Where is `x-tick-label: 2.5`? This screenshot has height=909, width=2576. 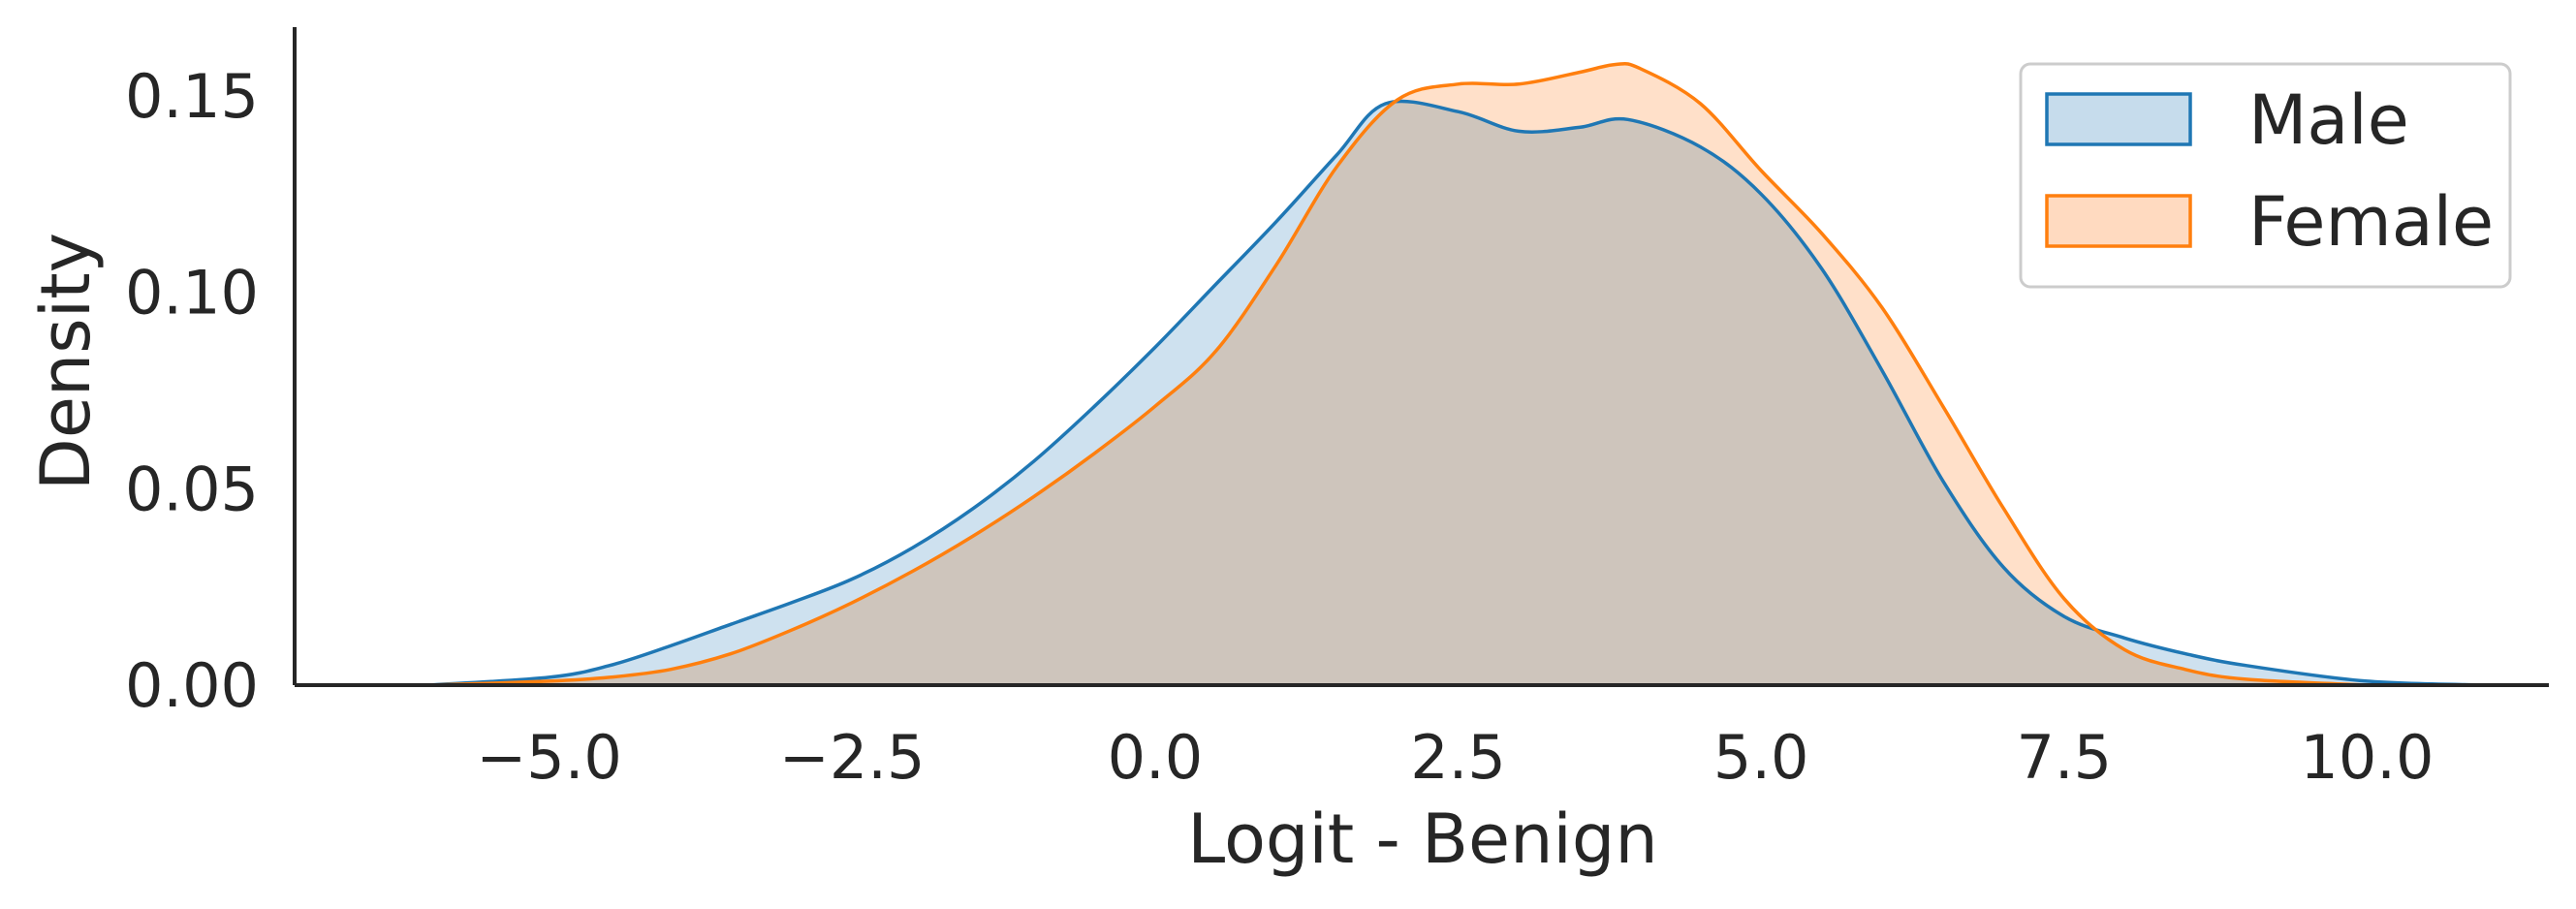 x-tick-label: 2.5 is located at coordinates (1458, 757).